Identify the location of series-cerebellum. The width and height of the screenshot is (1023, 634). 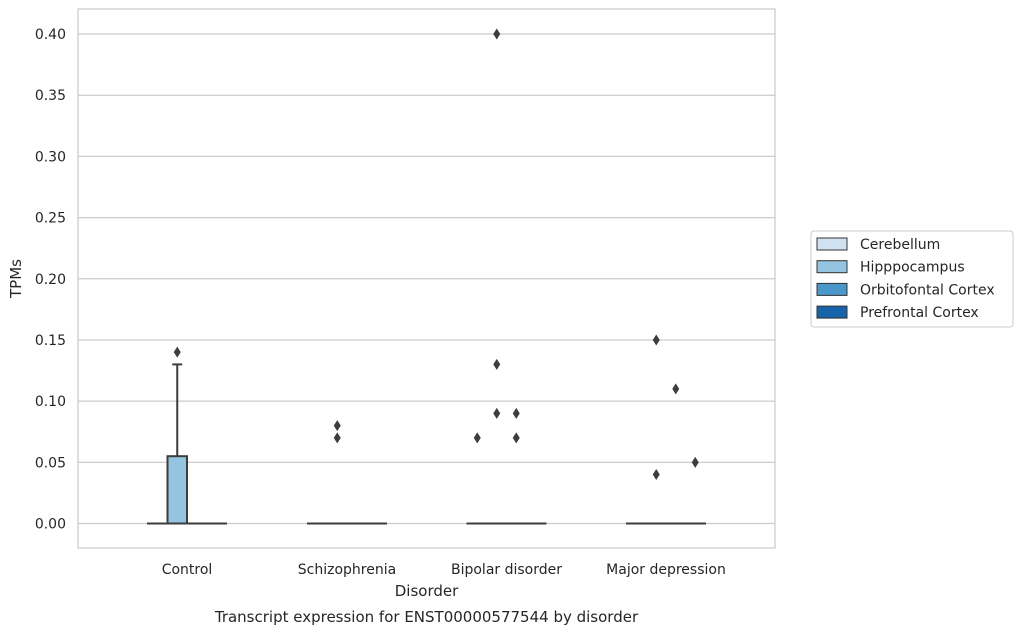
(397, 478).